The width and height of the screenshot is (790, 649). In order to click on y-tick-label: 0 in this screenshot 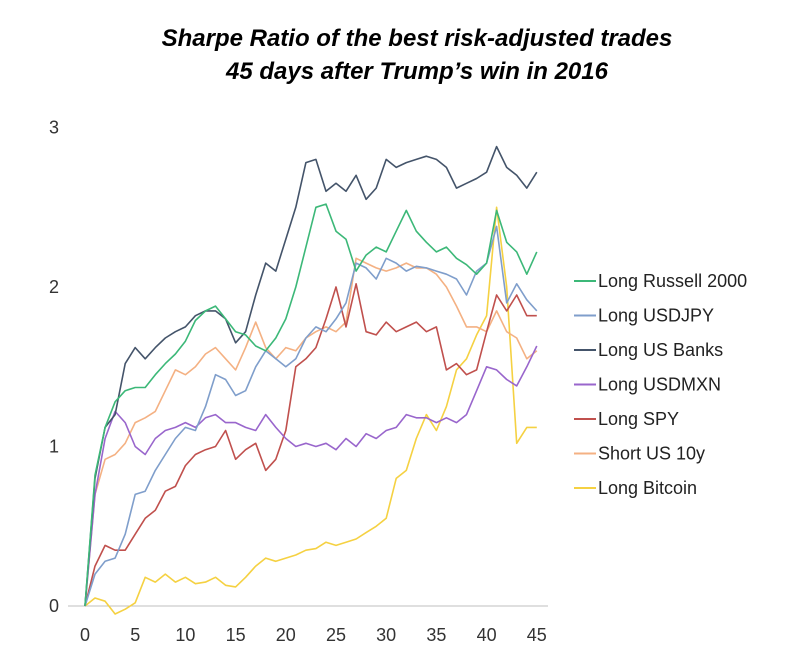, I will do `click(54, 606)`.